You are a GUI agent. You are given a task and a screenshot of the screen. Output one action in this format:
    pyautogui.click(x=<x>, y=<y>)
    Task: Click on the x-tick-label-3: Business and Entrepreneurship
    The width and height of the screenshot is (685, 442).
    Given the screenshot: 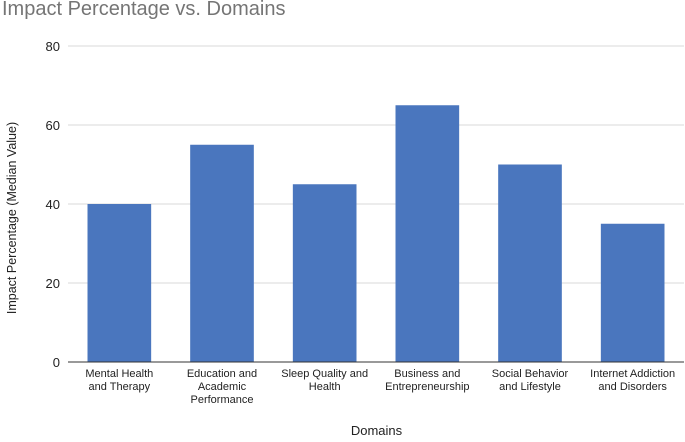 What is the action you would take?
    pyautogui.click(x=427, y=380)
    